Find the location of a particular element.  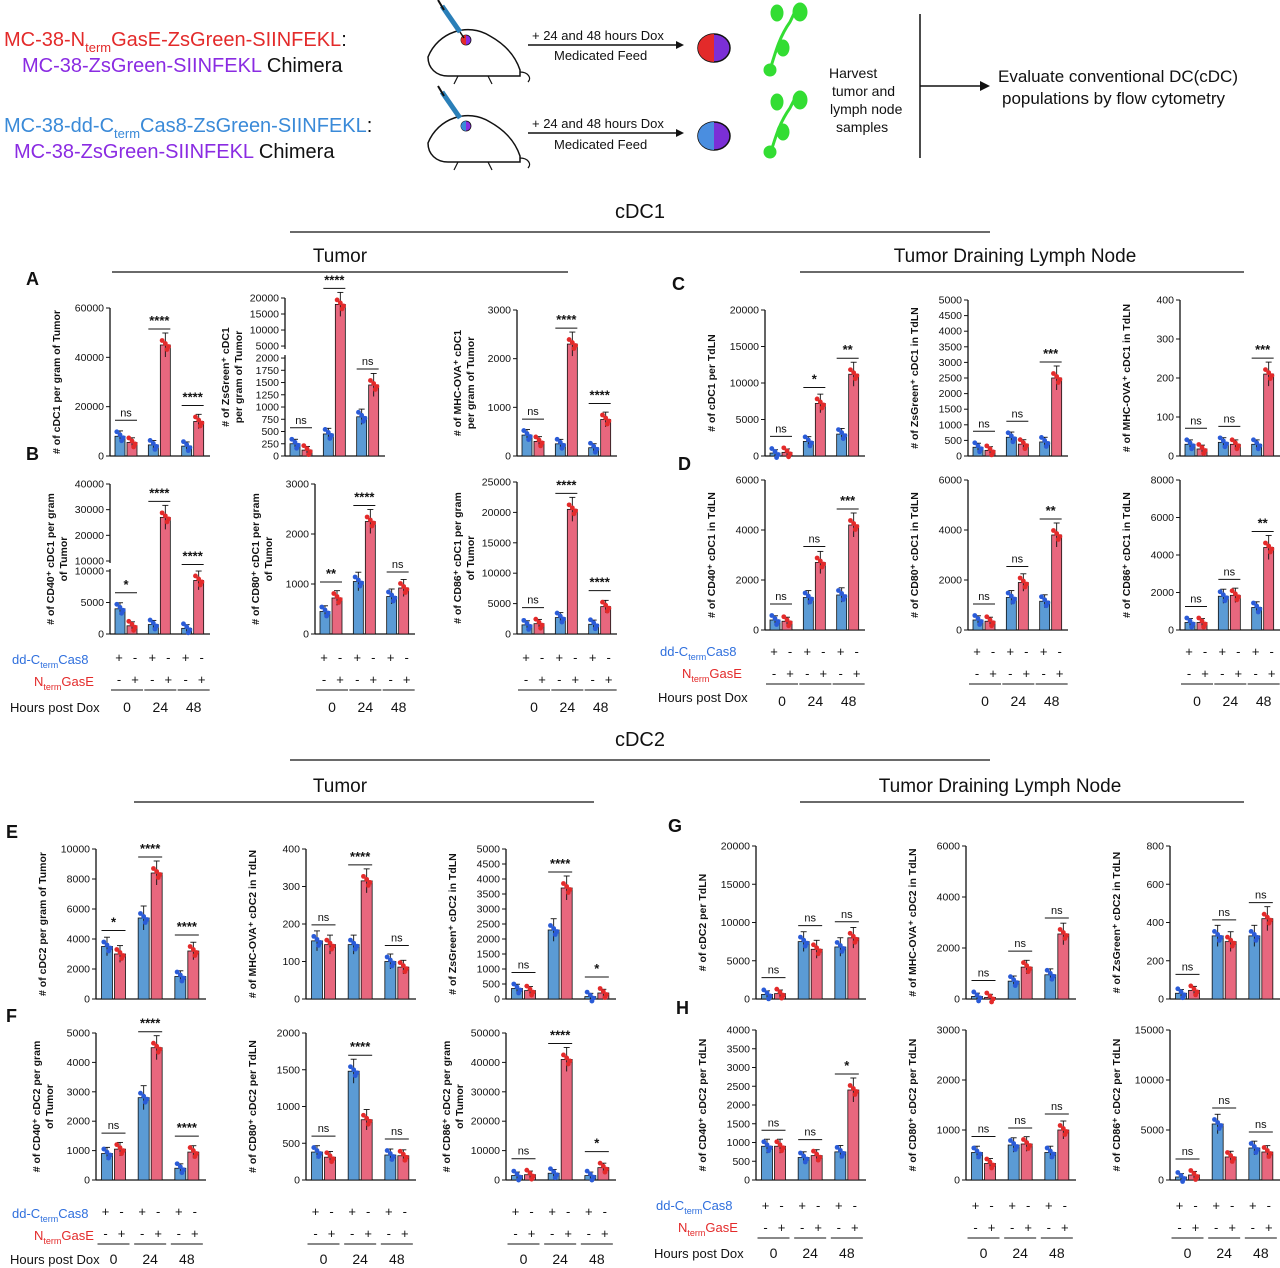

lymph-node-icon is located at coordinates (785, 124).